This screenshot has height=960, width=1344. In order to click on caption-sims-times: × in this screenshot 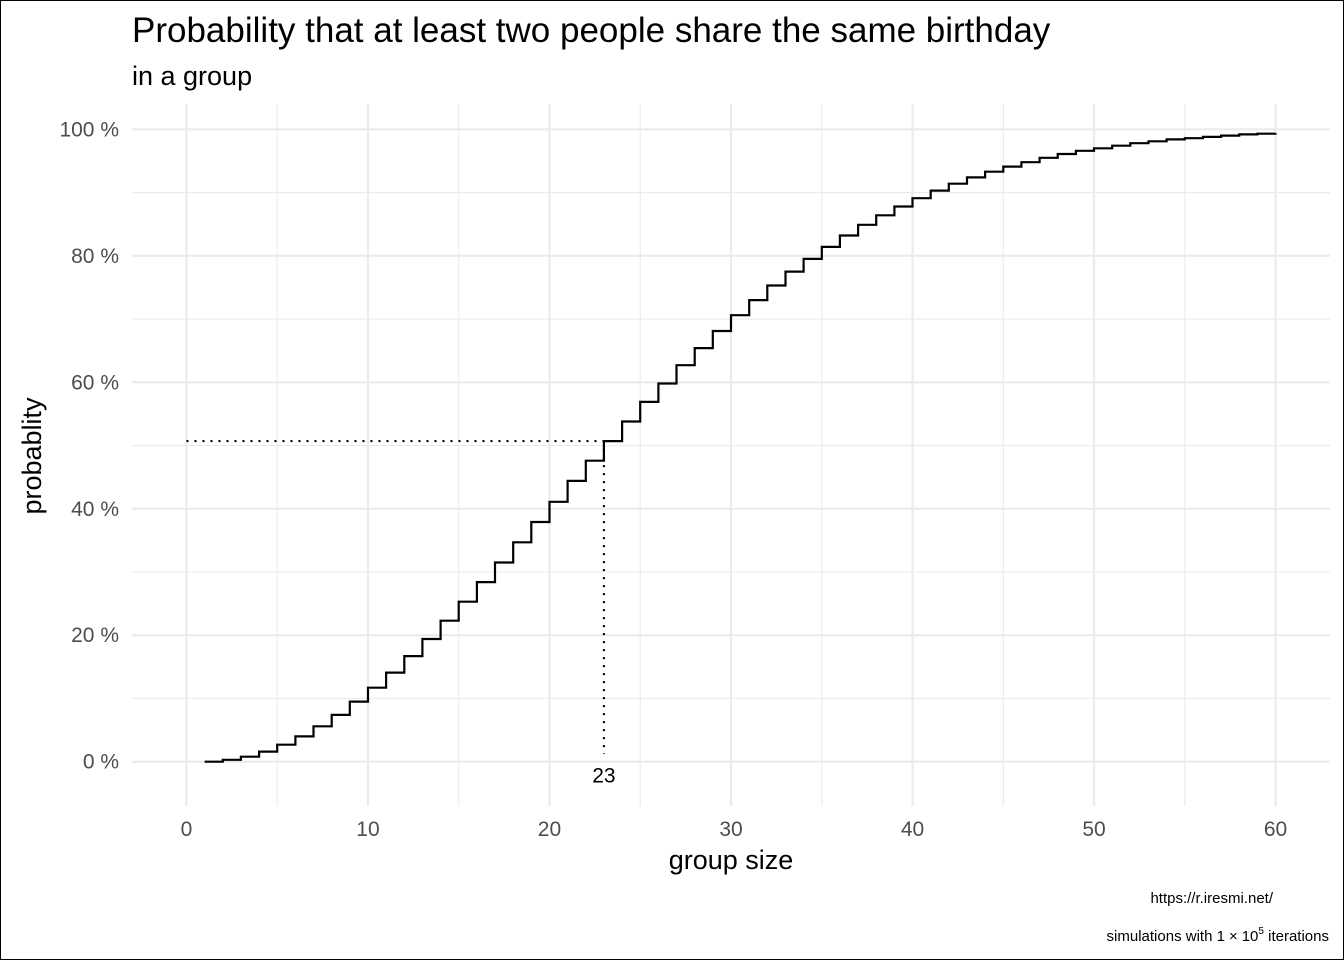, I will do `click(1233, 936)`.